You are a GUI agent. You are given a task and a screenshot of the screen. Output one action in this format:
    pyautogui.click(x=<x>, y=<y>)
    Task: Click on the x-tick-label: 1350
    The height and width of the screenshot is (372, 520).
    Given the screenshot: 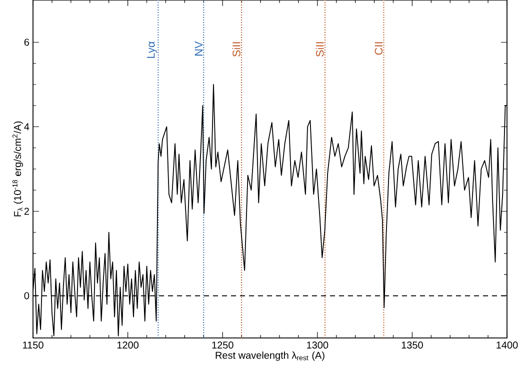 What is the action you would take?
    pyautogui.click(x=412, y=345)
    